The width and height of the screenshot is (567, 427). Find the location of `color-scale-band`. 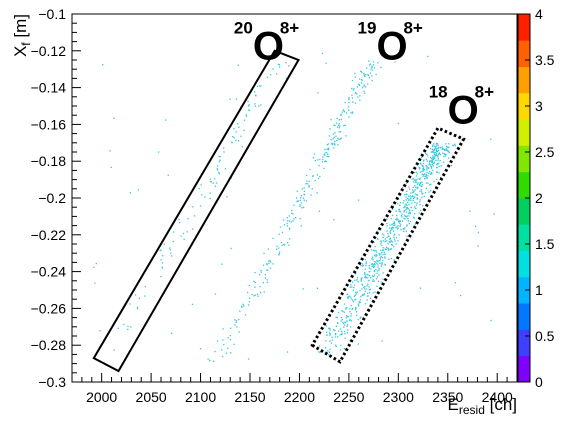

color-scale-band is located at coordinates (524, 106).